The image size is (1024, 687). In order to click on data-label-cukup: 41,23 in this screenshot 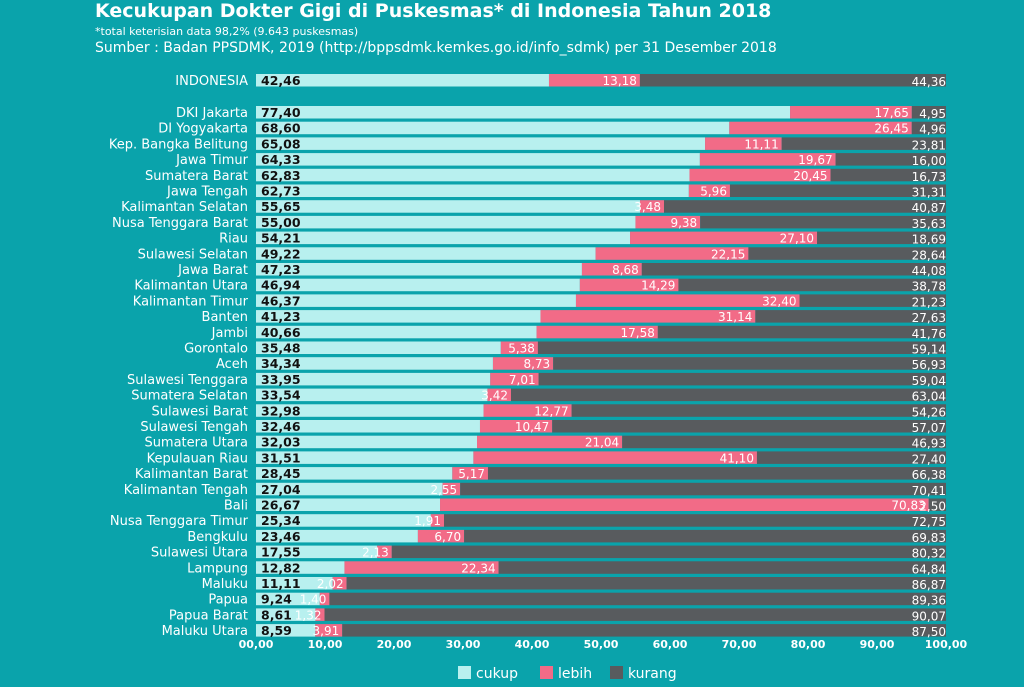, I will do `click(281, 316)`.